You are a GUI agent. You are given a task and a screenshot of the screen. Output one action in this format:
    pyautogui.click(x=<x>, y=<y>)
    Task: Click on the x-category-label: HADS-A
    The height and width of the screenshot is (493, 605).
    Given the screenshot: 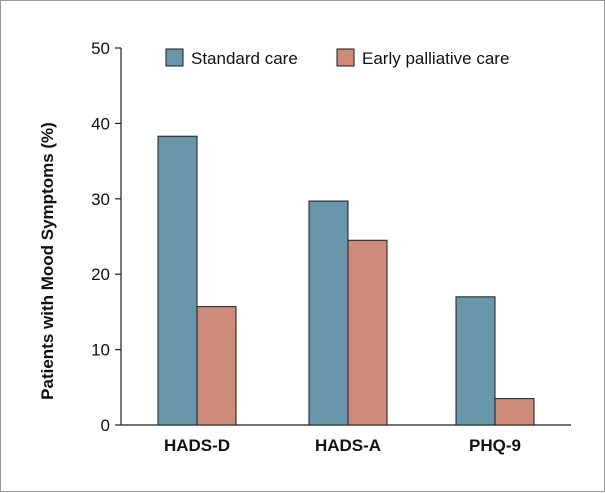 What is the action you would take?
    pyautogui.click(x=348, y=445)
    